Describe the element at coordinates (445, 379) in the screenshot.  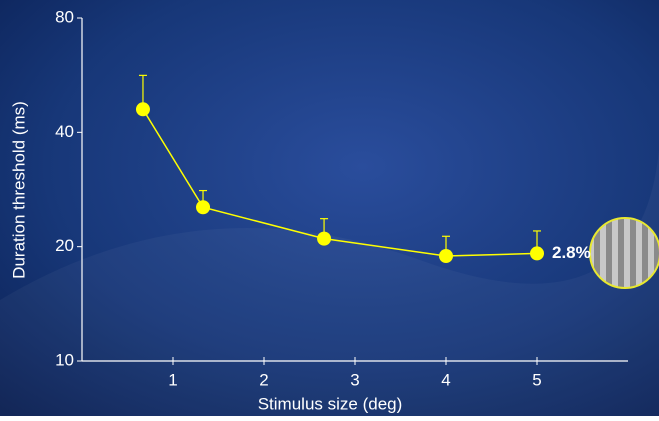
I see `x-tick-label: 4` at that location.